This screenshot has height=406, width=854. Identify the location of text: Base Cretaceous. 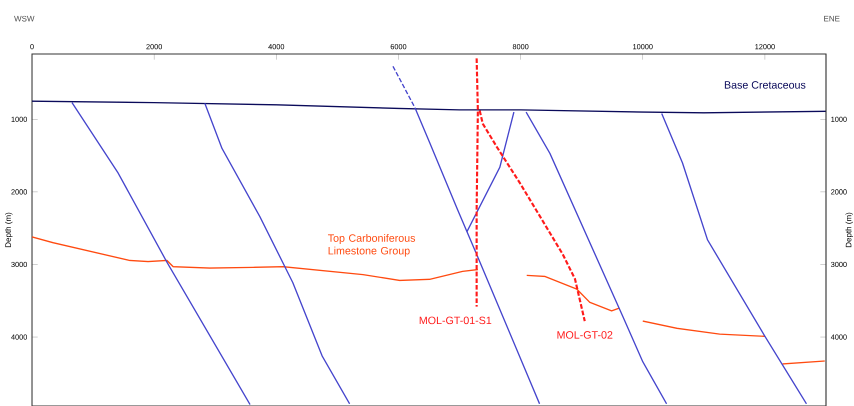
(765, 85).